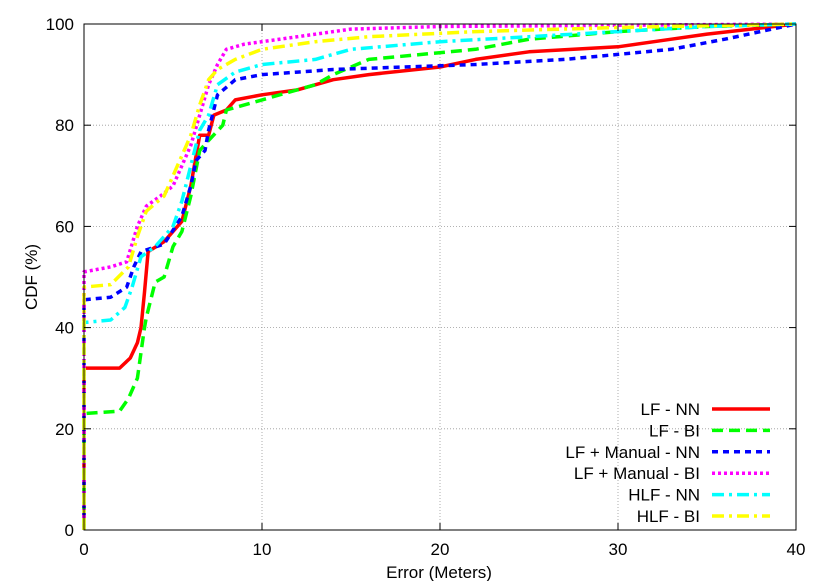 This screenshot has width=830, height=581. I want to click on legend-item: LF + Manual - NN, so click(667, 452).